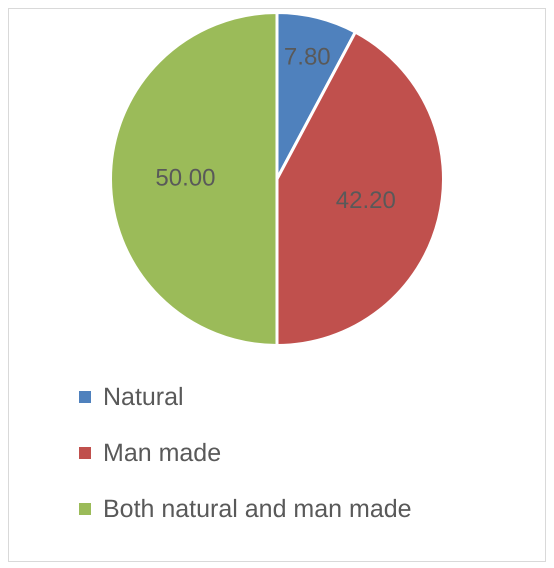 The image size is (554, 568). I want to click on legend-label: Both natural and man made, so click(257, 509).